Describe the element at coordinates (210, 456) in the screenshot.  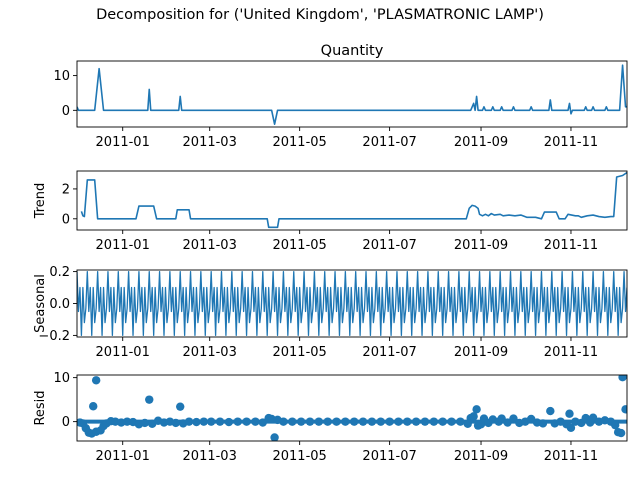
I see `x-tick-label-resid: 2011-03` at that location.